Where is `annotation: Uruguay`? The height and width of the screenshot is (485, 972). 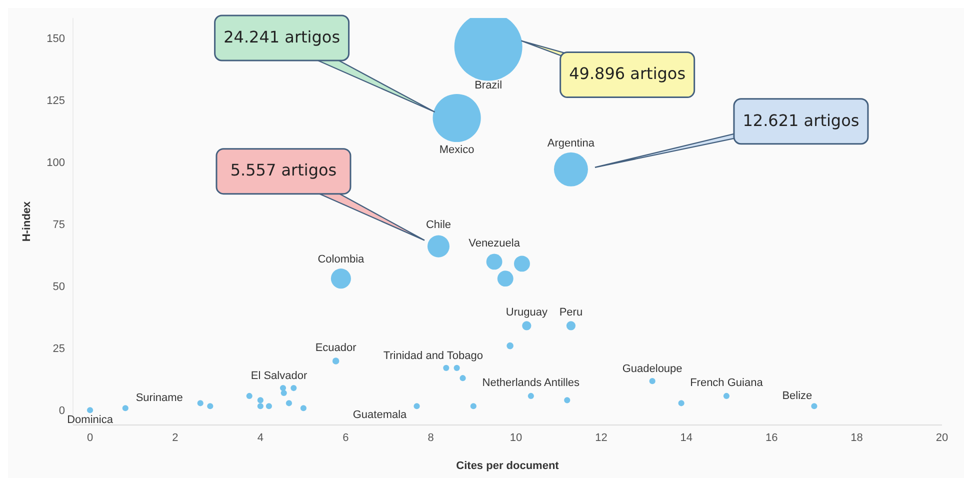 annotation: Uruguay is located at coordinates (527, 312).